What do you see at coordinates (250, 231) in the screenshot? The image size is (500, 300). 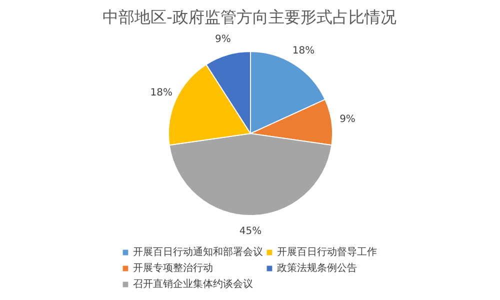 I see `data-label: 45%` at bounding box center [250, 231].